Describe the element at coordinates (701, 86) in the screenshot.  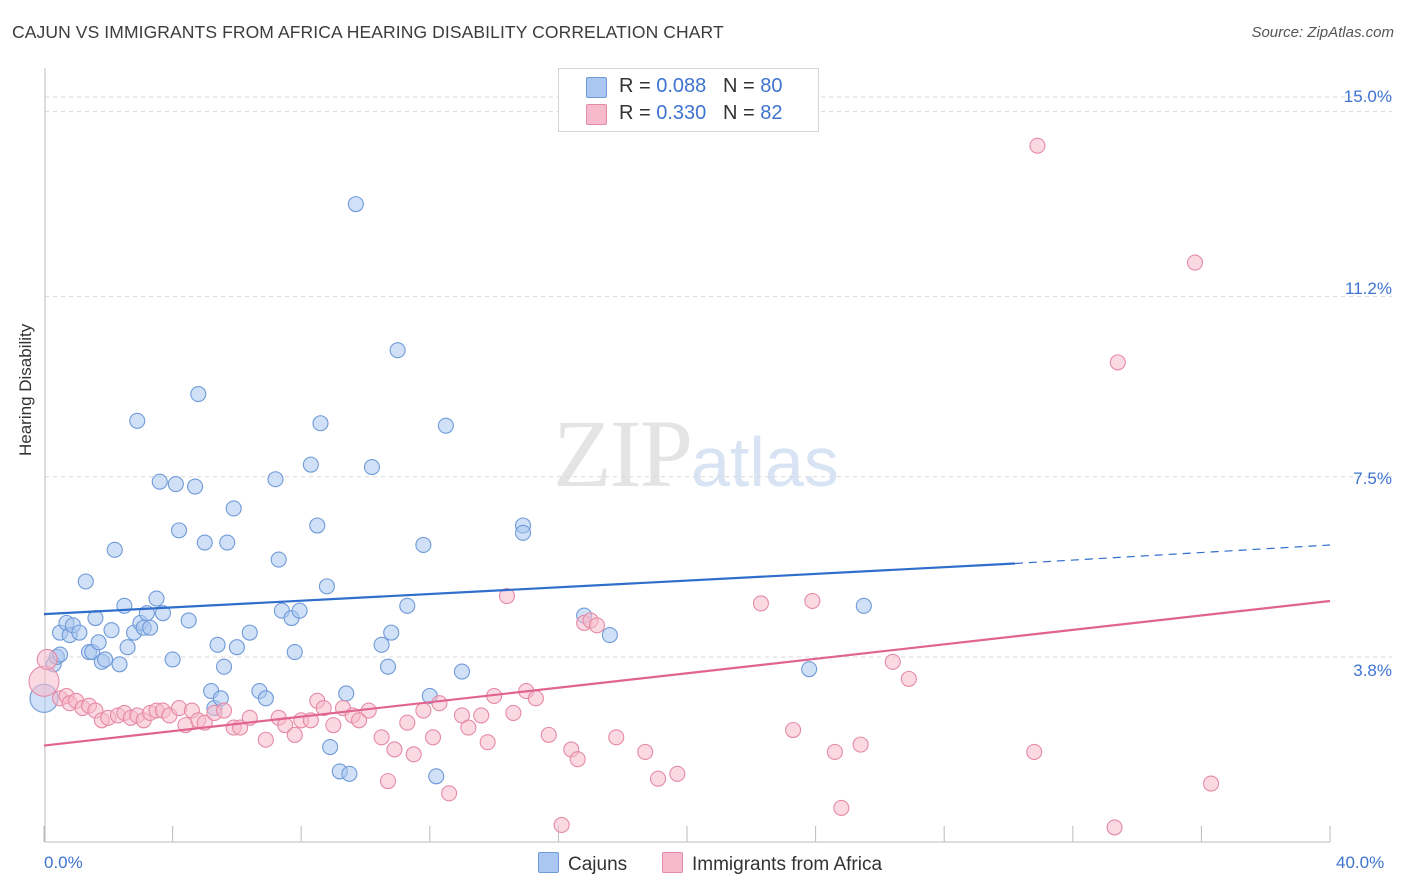
I see `legend-text-cajuns: R = 0.088 N = 80` at that location.